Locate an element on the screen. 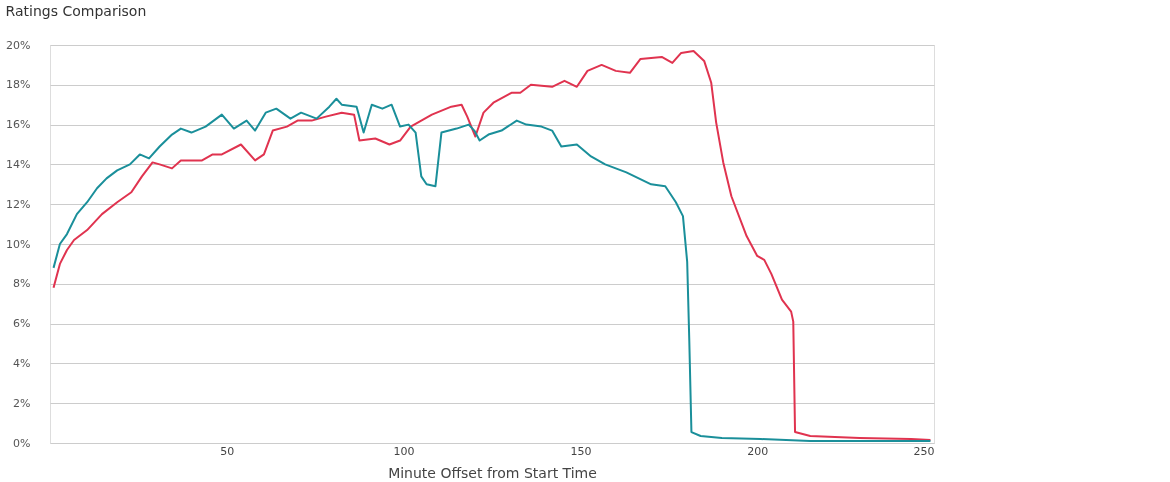 The height and width of the screenshot is (482, 1170). y-tick-label: 10% is located at coordinates (18, 244).